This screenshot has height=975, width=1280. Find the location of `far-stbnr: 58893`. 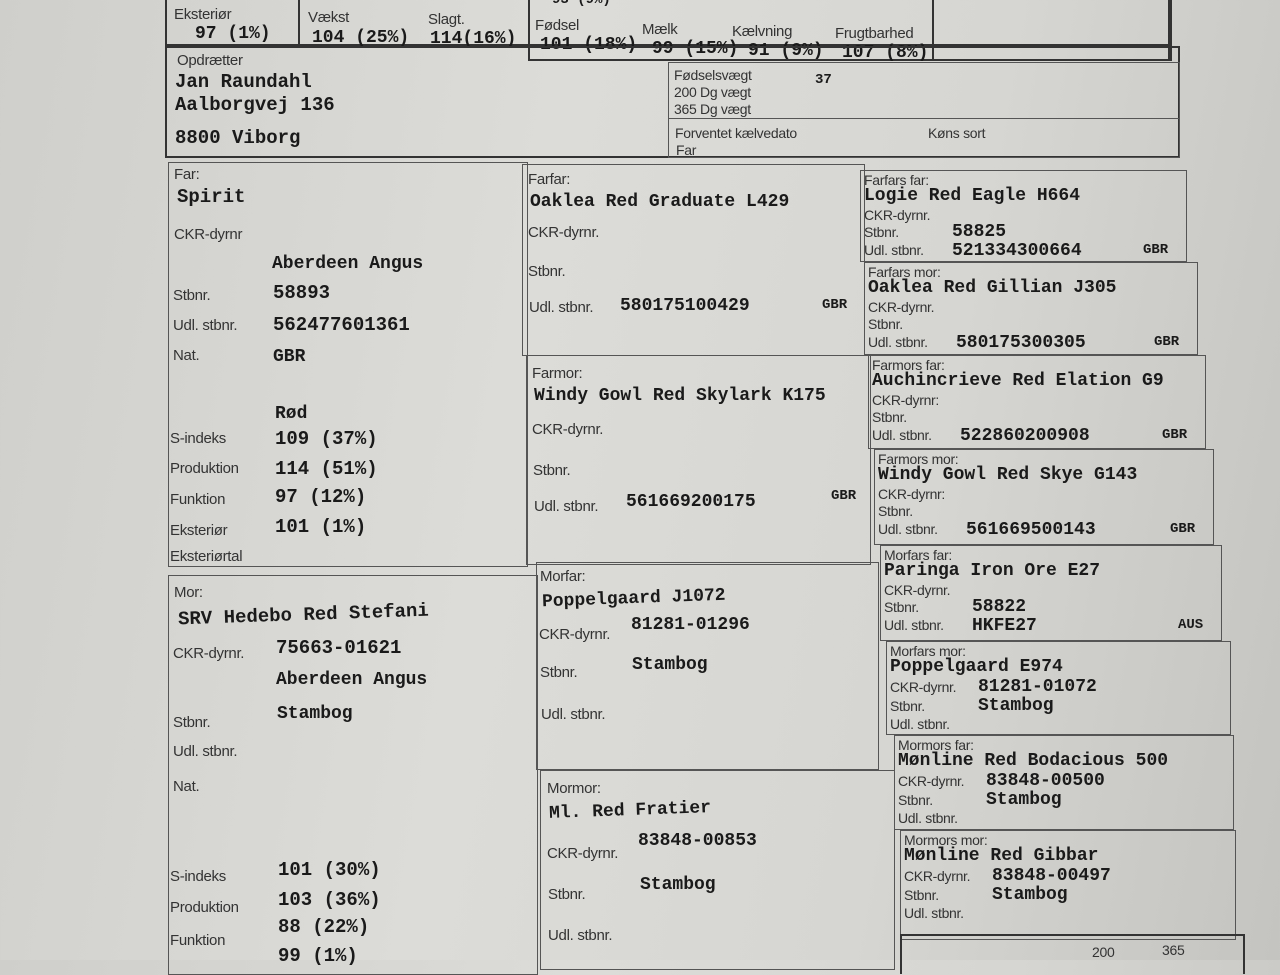

far-stbnr: 58893 is located at coordinates (302, 293).